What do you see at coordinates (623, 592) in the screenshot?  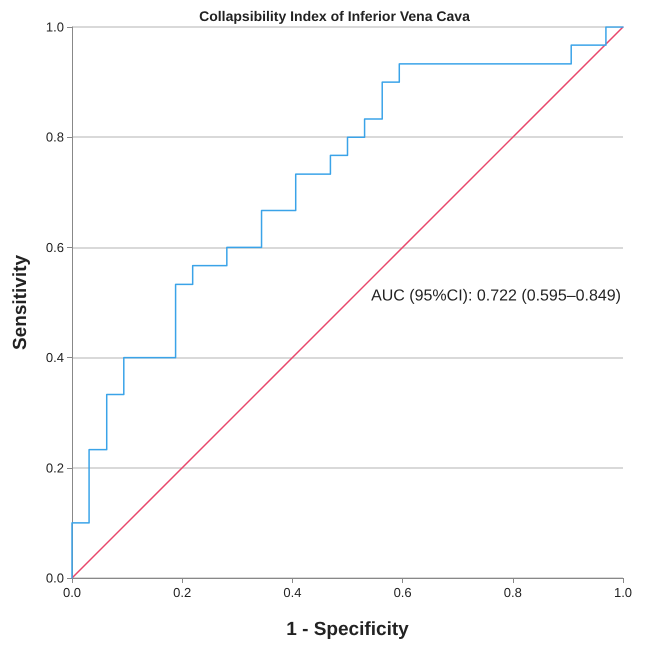 I see `x-tick-label: 1.0` at bounding box center [623, 592].